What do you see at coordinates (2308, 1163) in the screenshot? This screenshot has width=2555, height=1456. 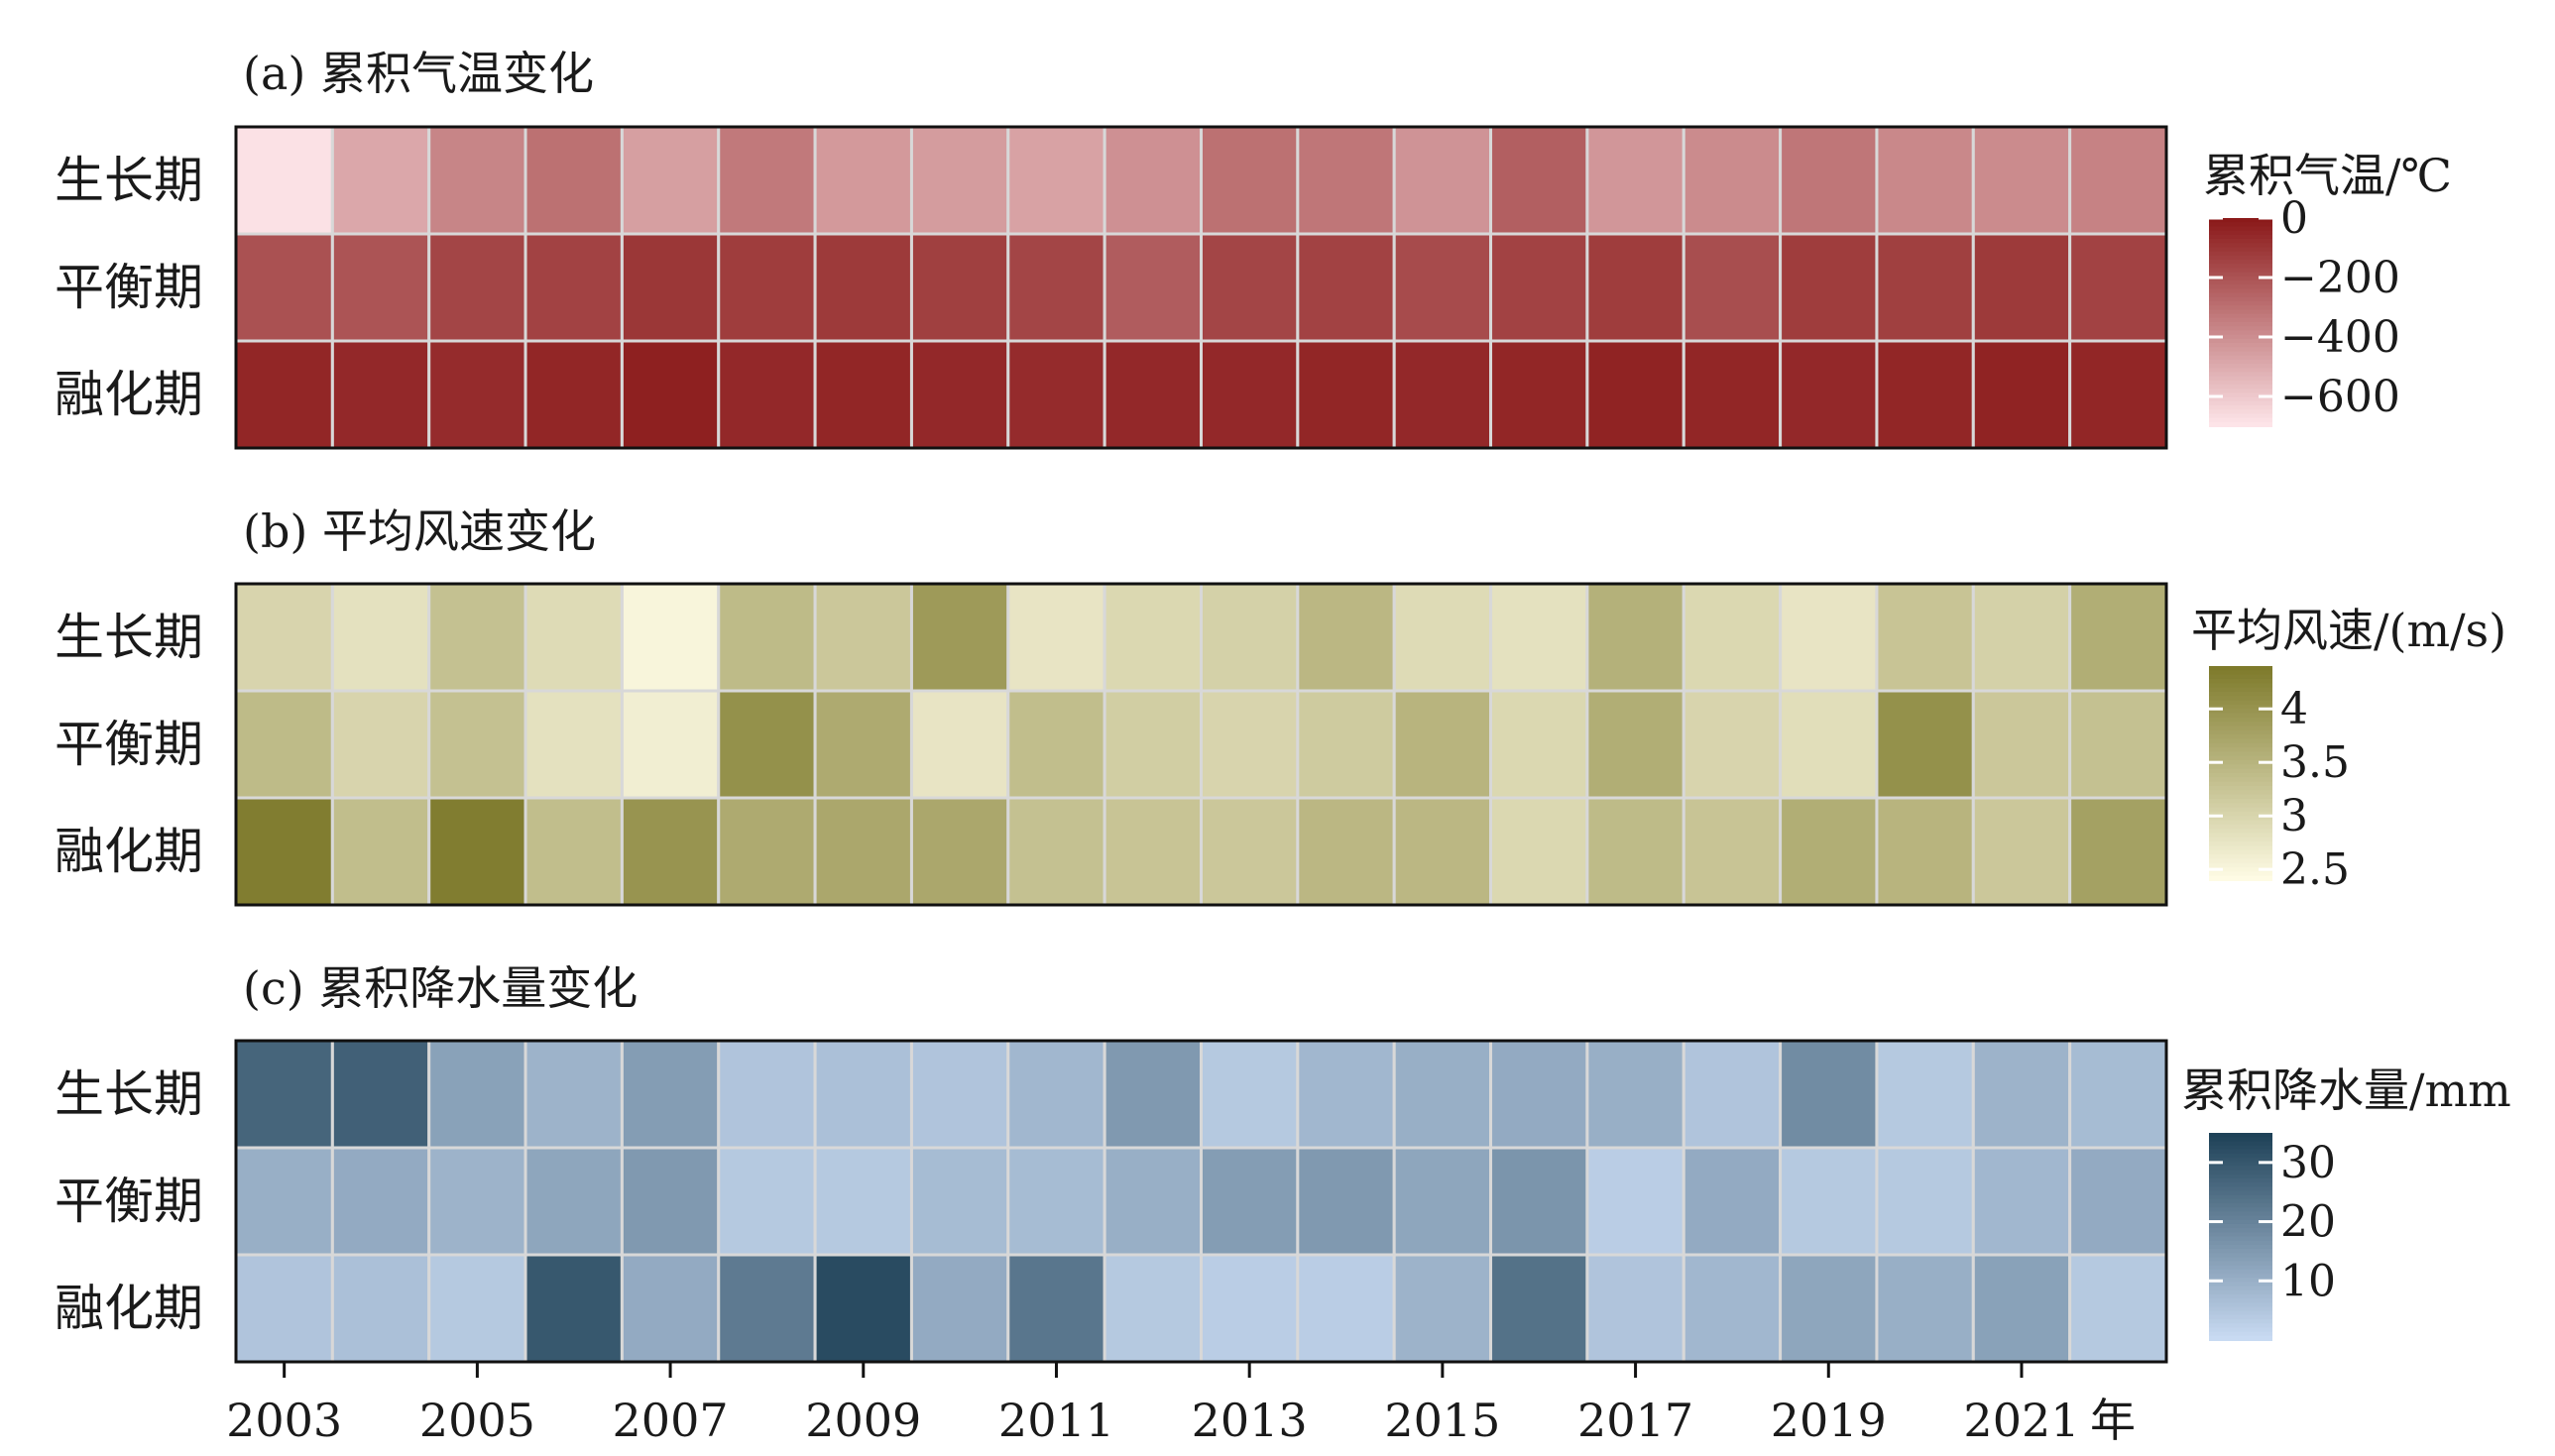 I see `colorbar-tick-label: 30` at bounding box center [2308, 1163].